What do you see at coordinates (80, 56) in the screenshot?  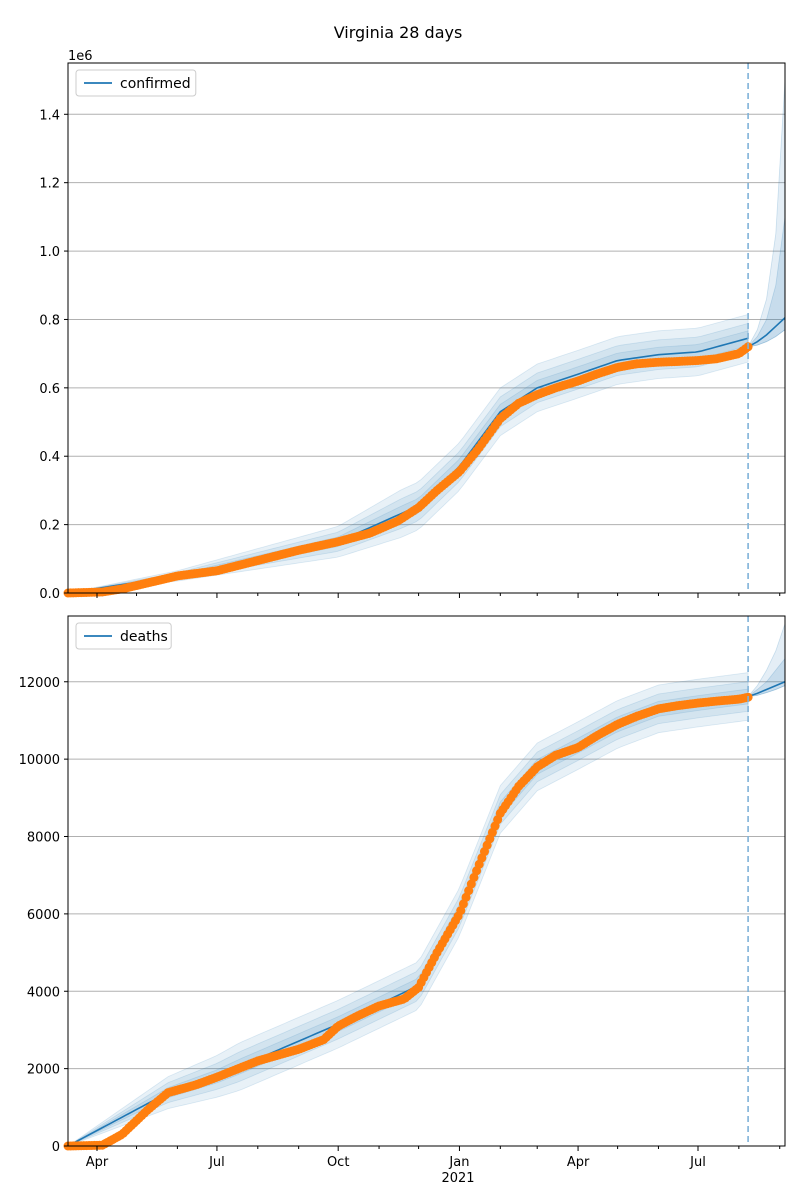 I see `offset-label: 1e6` at bounding box center [80, 56].